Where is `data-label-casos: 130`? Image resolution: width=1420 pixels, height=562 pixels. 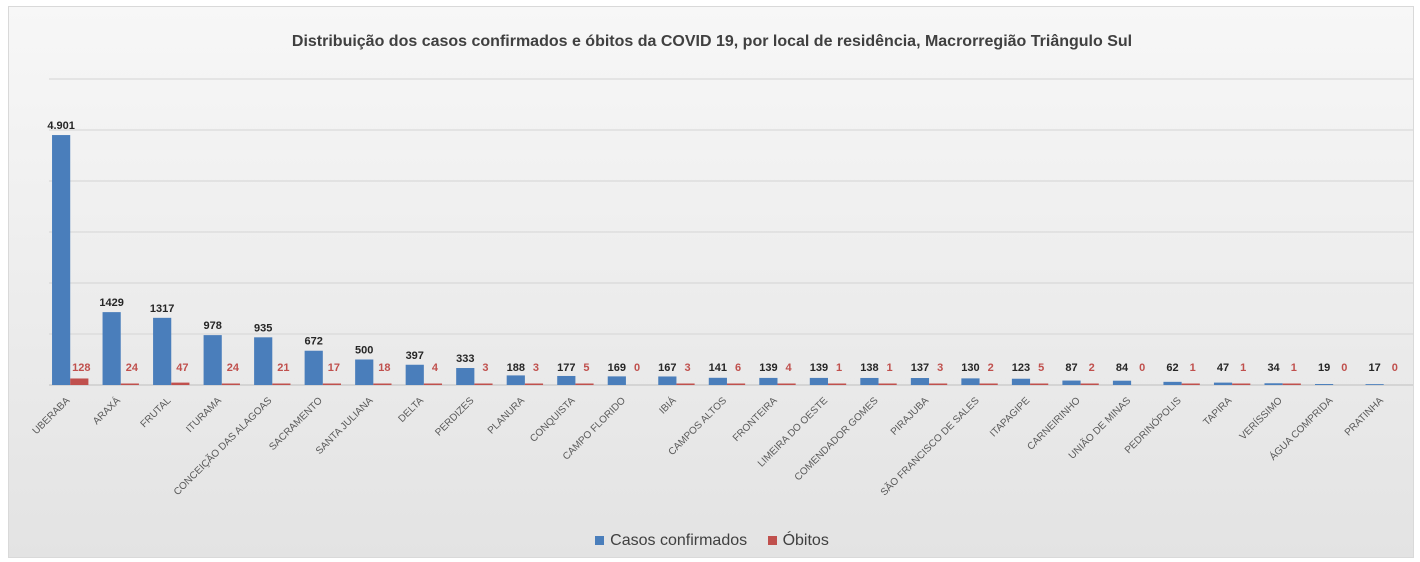
data-label-casos: 130 is located at coordinates (970, 368).